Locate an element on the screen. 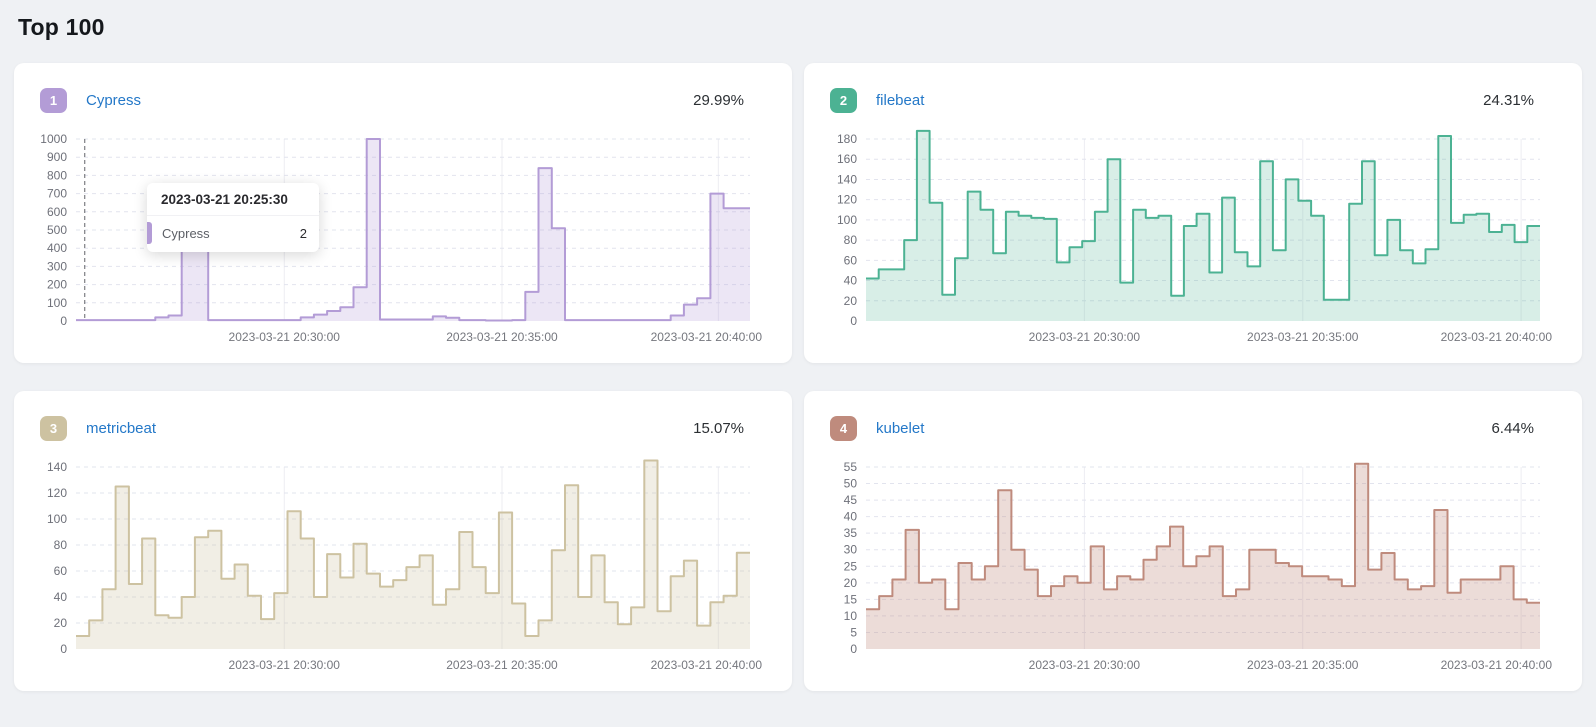  tooltip-timestamp: 2023-03-21 20:25:30 is located at coordinates (224, 199).